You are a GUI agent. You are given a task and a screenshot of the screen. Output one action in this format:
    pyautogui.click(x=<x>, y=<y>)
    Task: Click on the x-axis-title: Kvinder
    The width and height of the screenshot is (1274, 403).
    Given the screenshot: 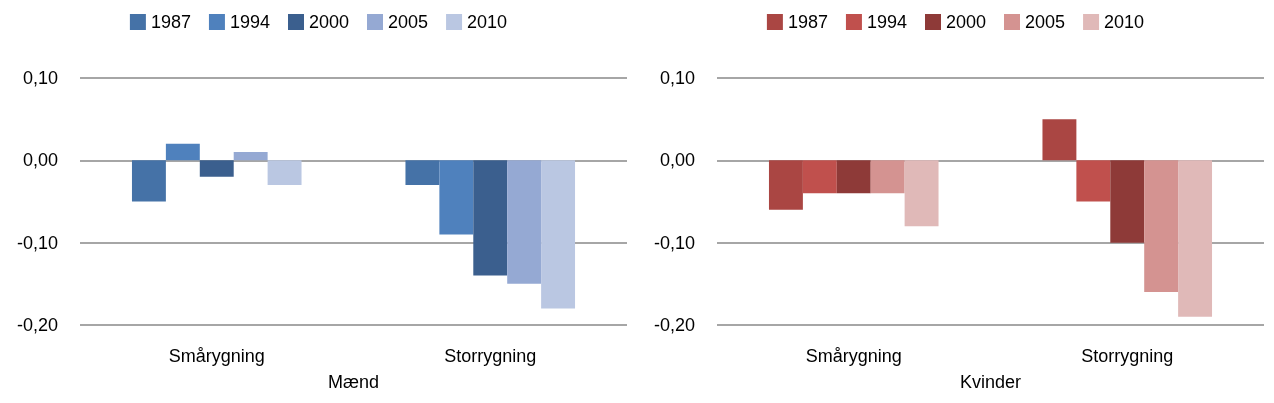 What is the action you would take?
    pyautogui.click(x=990, y=382)
    